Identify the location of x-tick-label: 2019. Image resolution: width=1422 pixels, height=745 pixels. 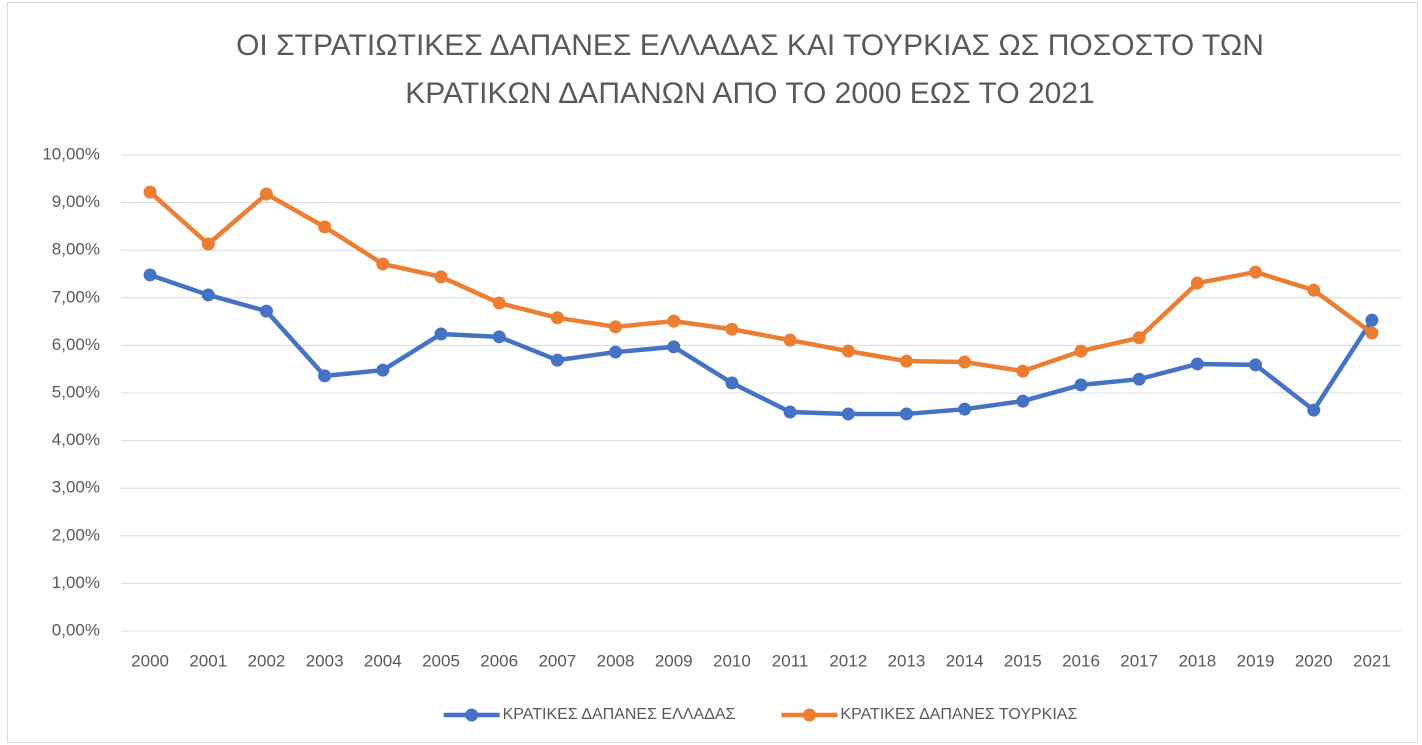
(1256, 660).